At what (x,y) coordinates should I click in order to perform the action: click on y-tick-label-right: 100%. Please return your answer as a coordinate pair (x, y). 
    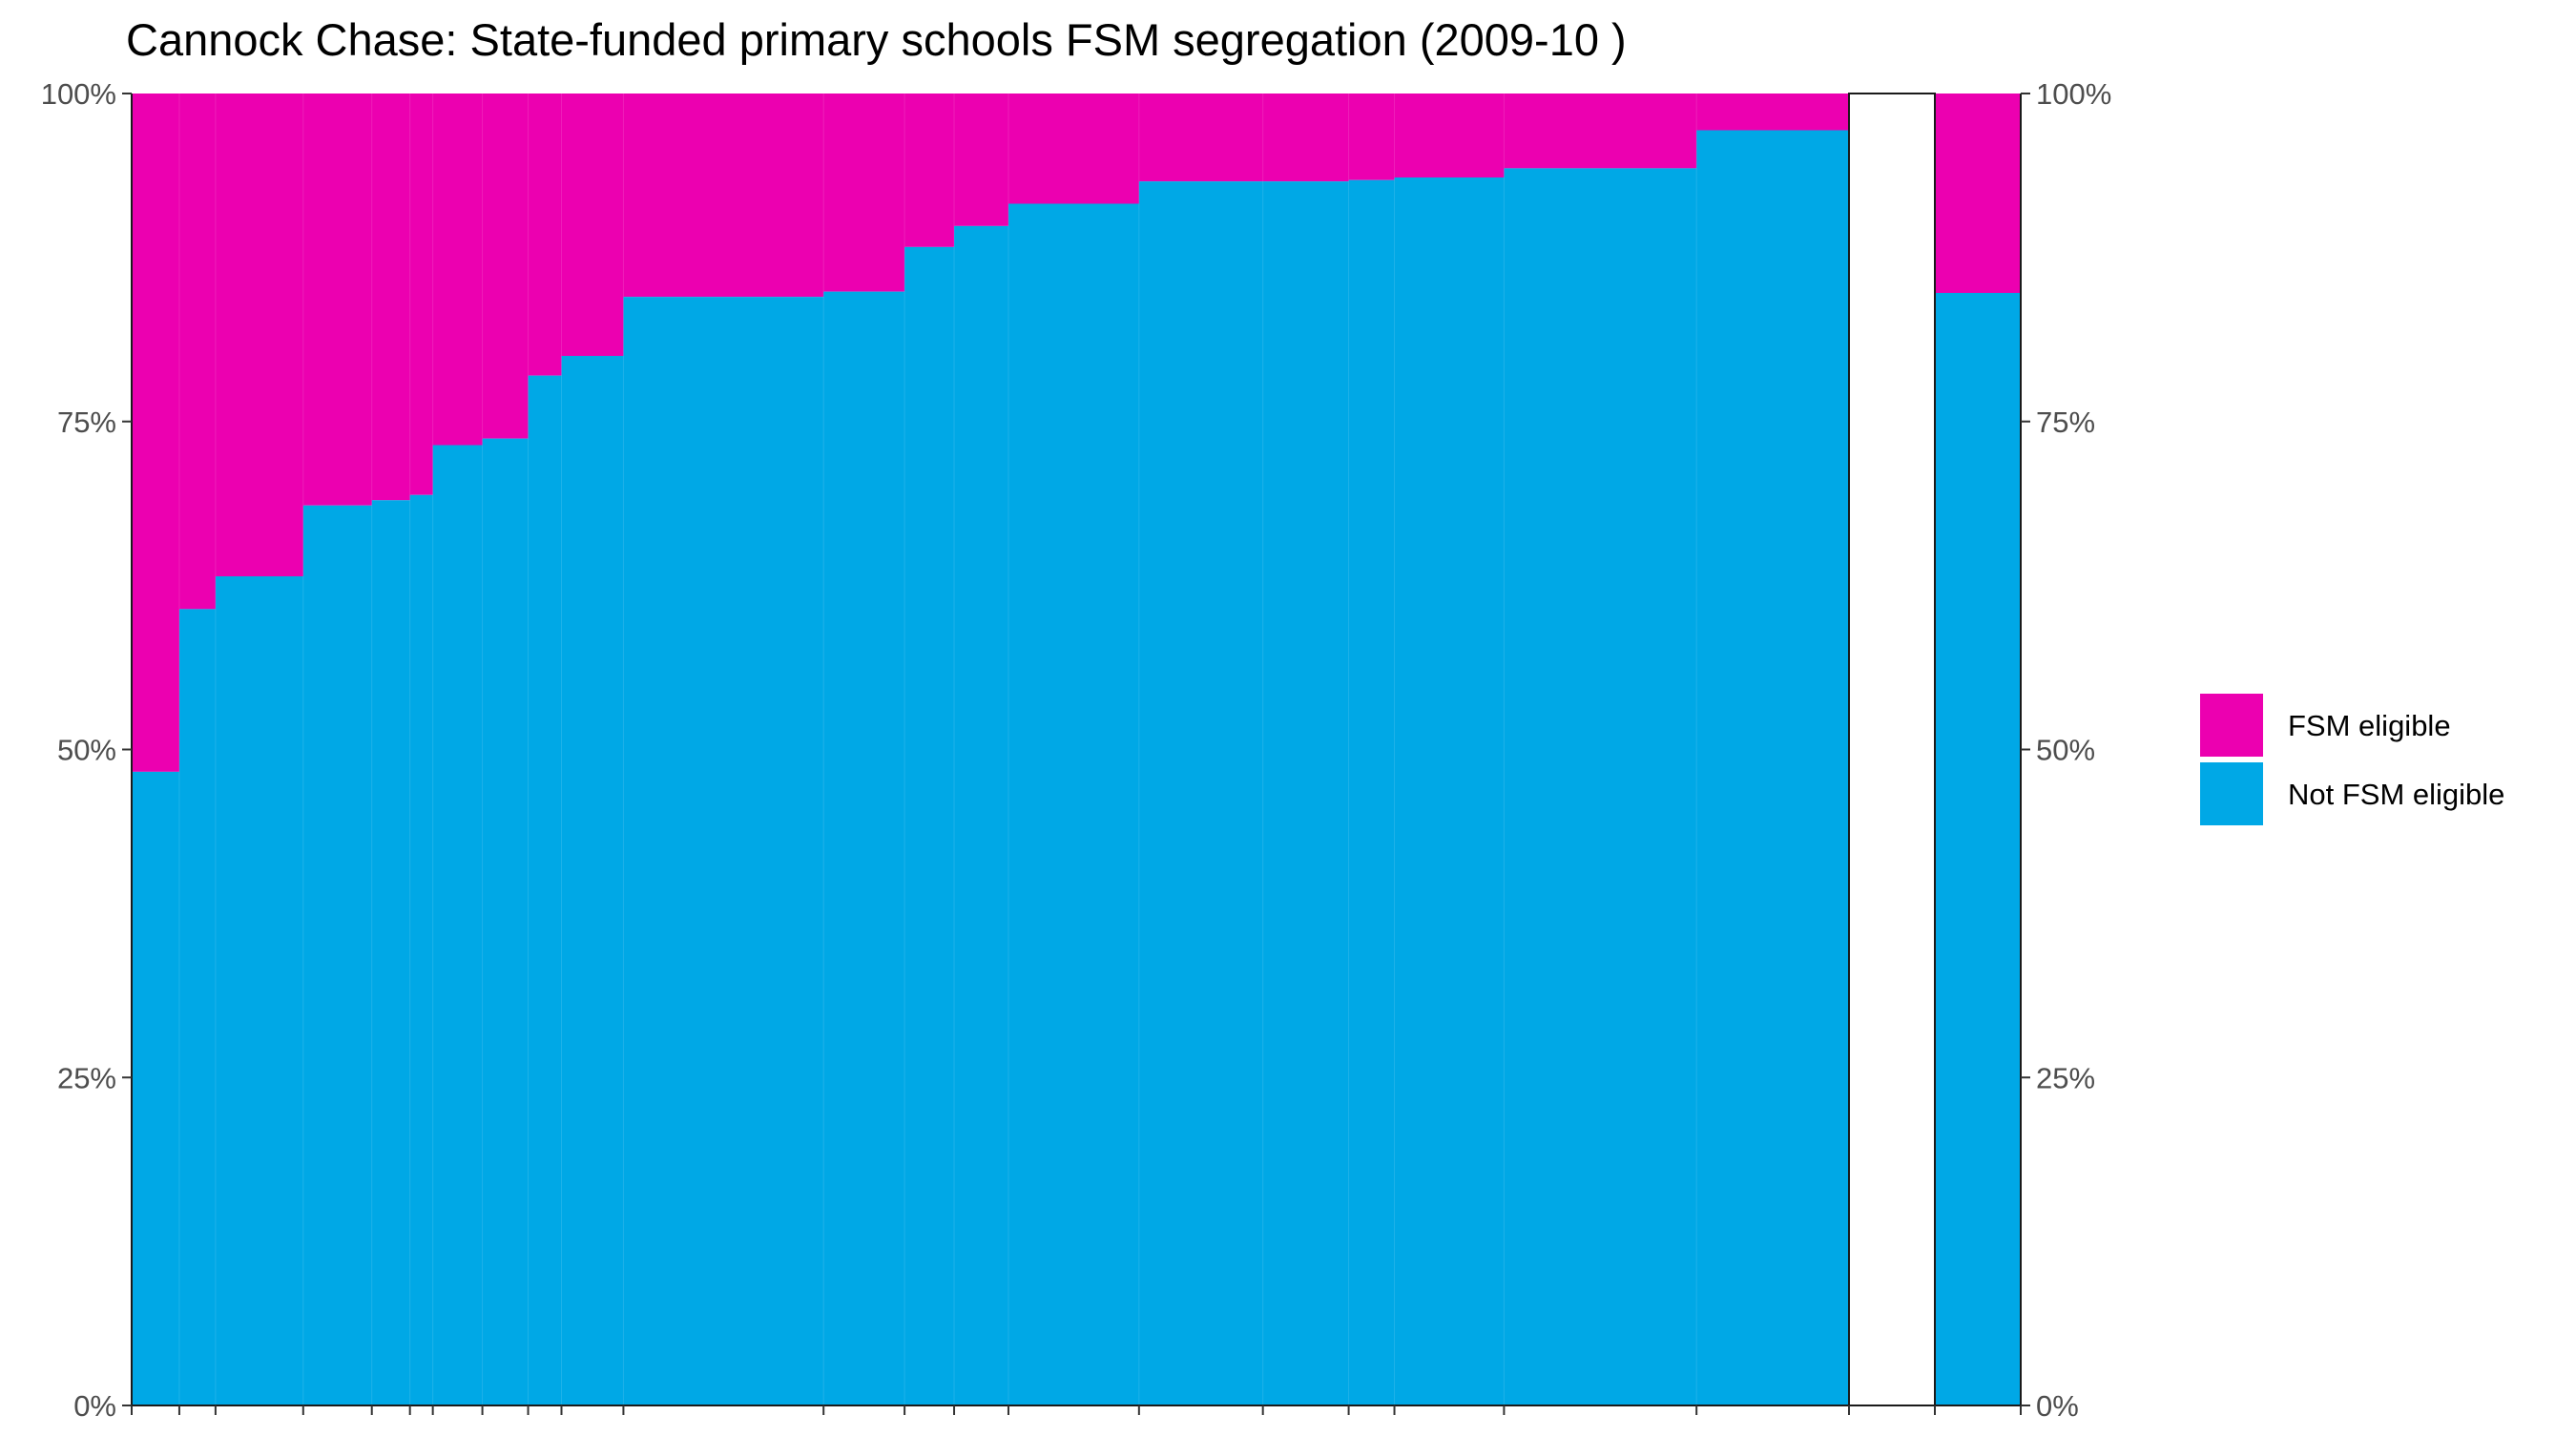
    Looking at the image, I should click on (2073, 94).